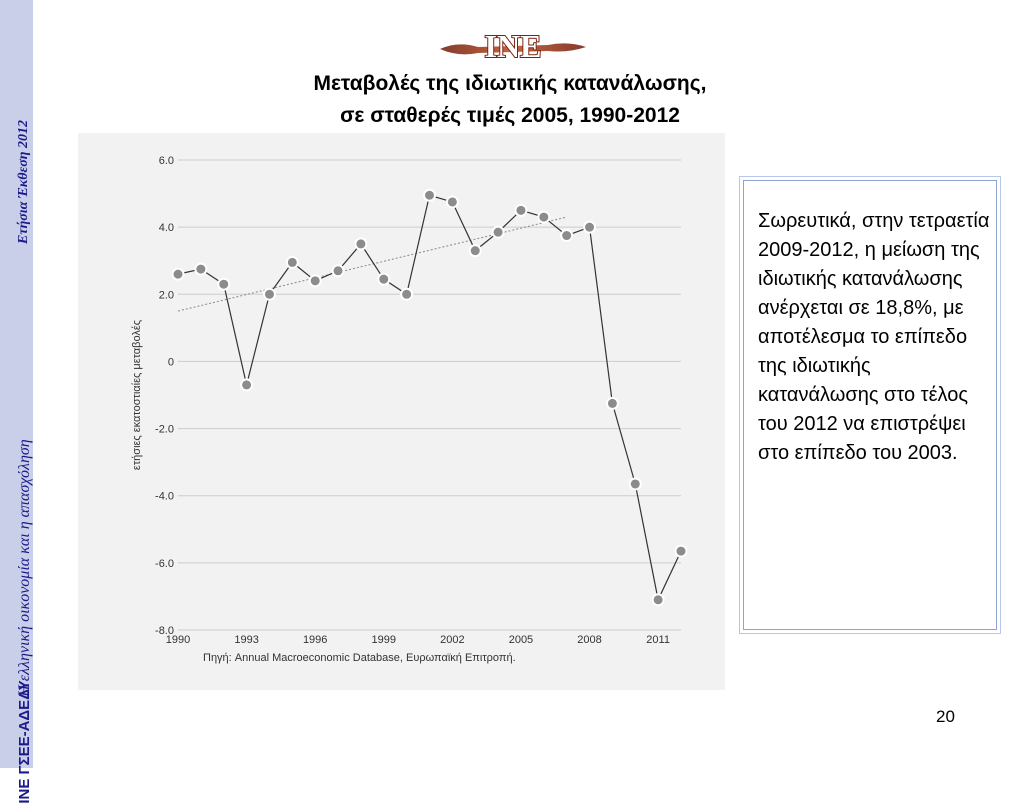 The height and width of the screenshot is (804, 1024). I want to click on ine-logo: INE, so click(513, 46).